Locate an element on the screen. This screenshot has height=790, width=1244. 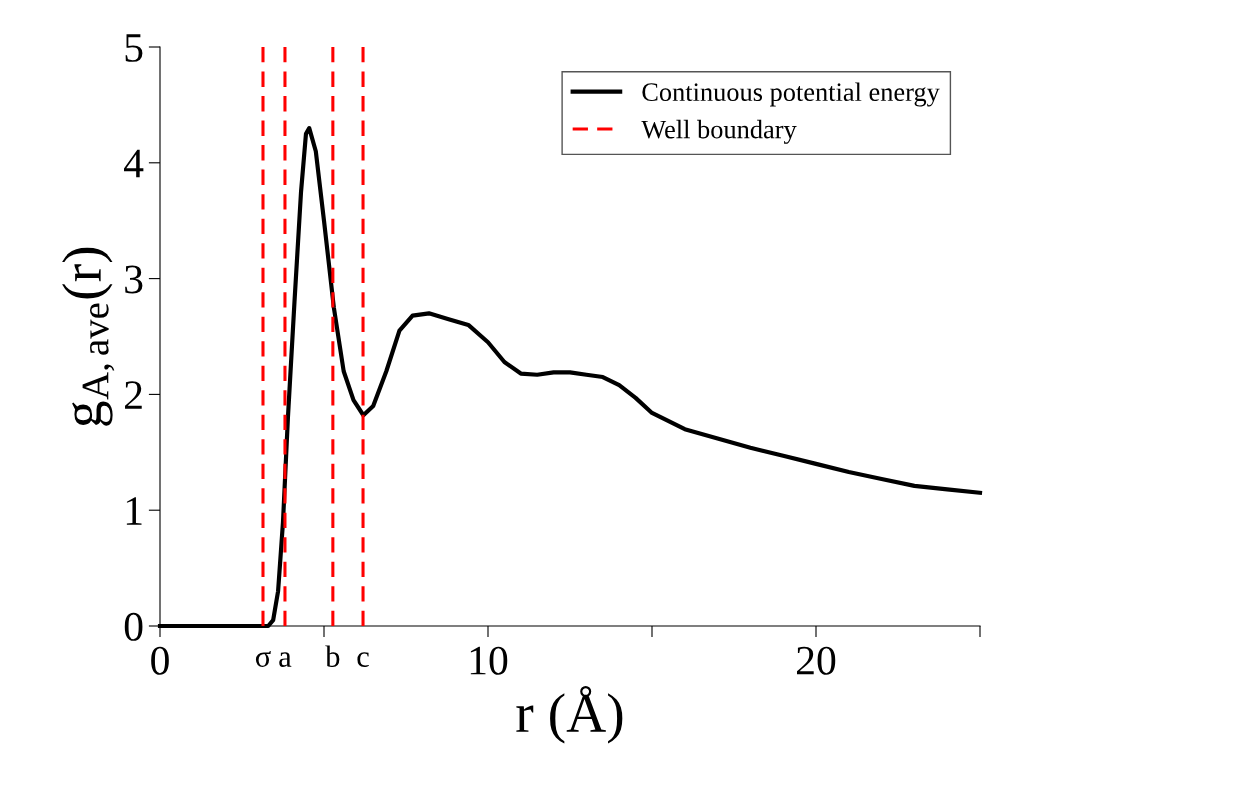
x-tick-label: 0 is located at coordinates (160, 660).